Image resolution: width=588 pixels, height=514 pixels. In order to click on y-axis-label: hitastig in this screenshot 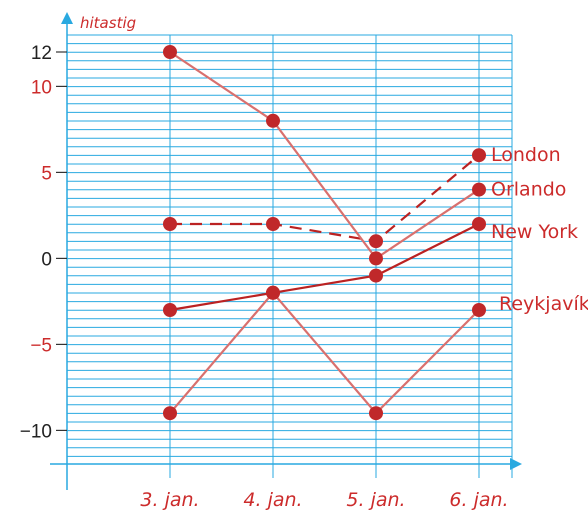, I will do `click(108, 23)`.